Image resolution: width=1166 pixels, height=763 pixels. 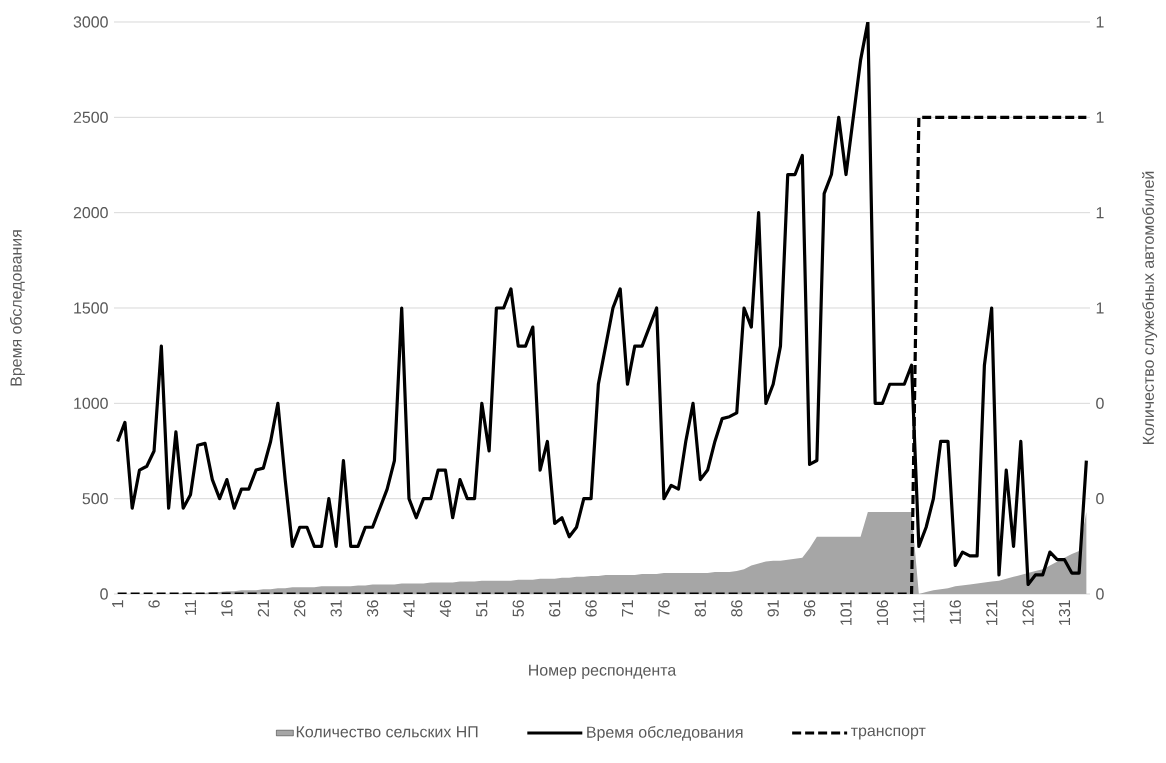 What do you see at coordinates (773, 608) in the screenshot?
I see `x-tick-label: 91` at bounding box center [773, 608].